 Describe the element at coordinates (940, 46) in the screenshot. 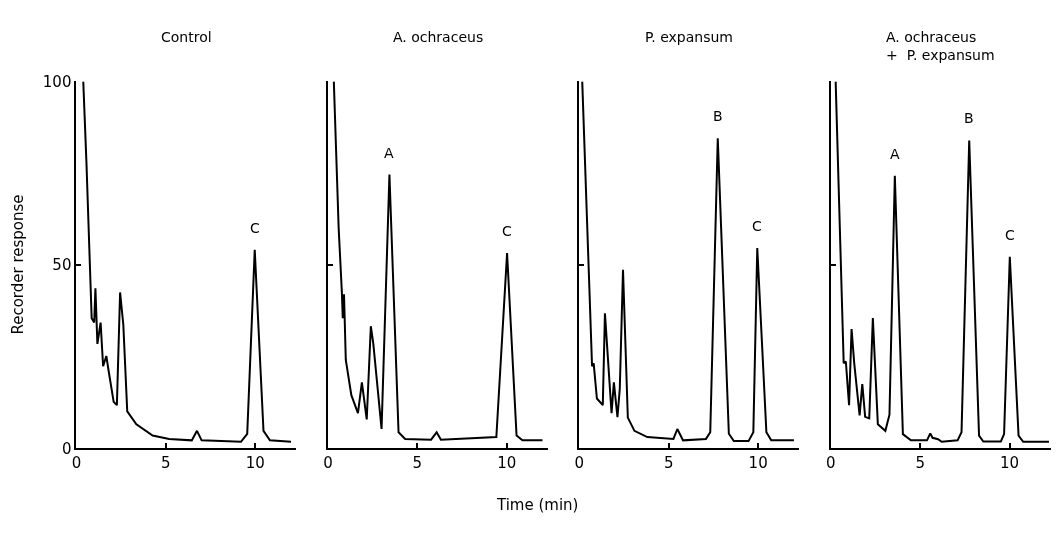

I see `chart-title: A. ochraceus + P. expansum` at that location.